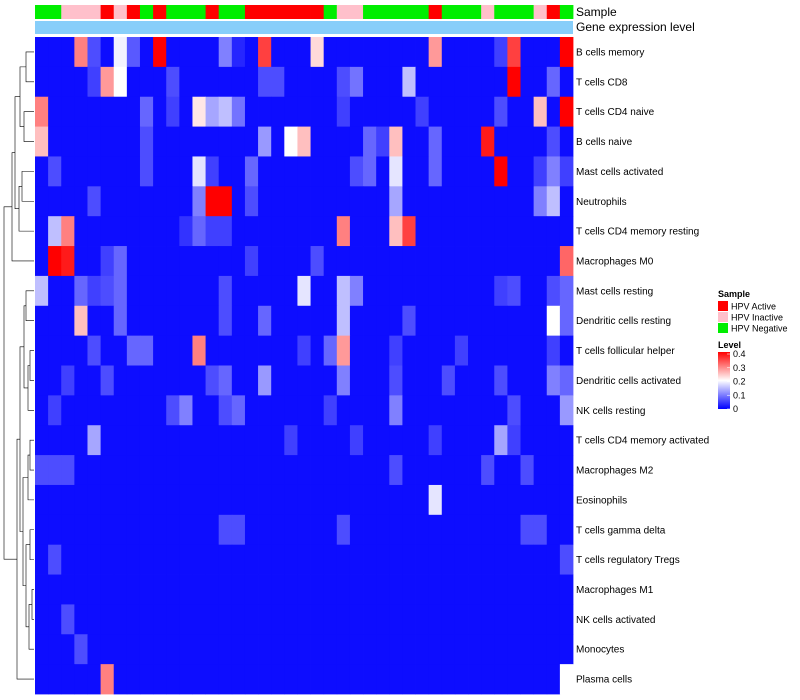 This screenshot has width=800, height=700. Describe the element at coordinates (600, 650) in the screenshot. I see `row-label: Monocytes` at that location.